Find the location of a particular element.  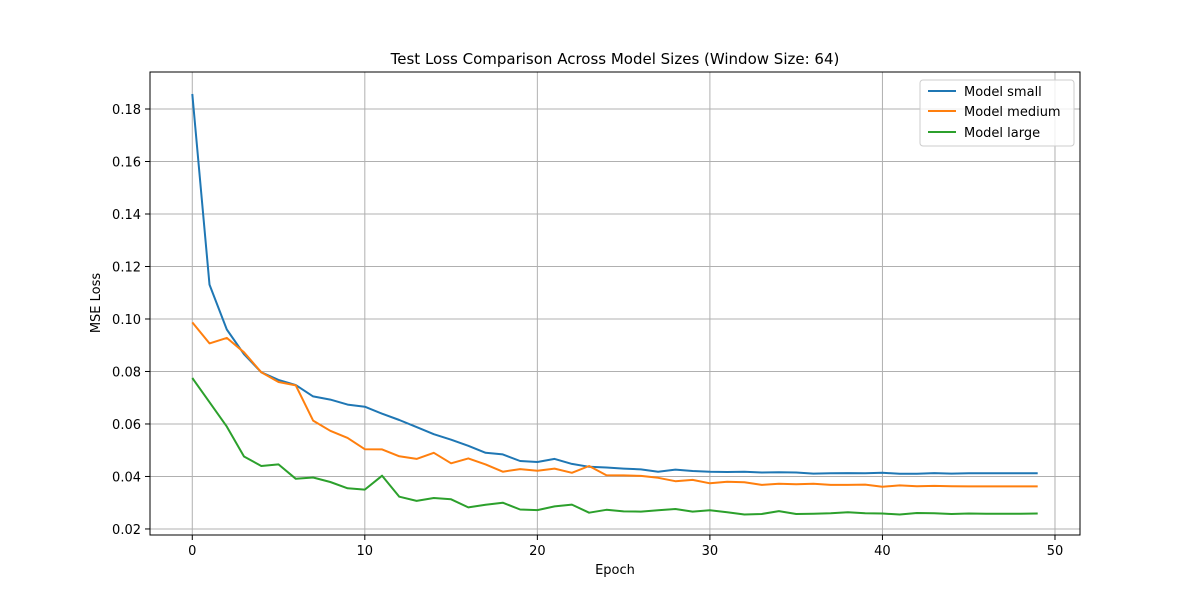

x-tick-label: 10 is located at coordinates (365, 551).